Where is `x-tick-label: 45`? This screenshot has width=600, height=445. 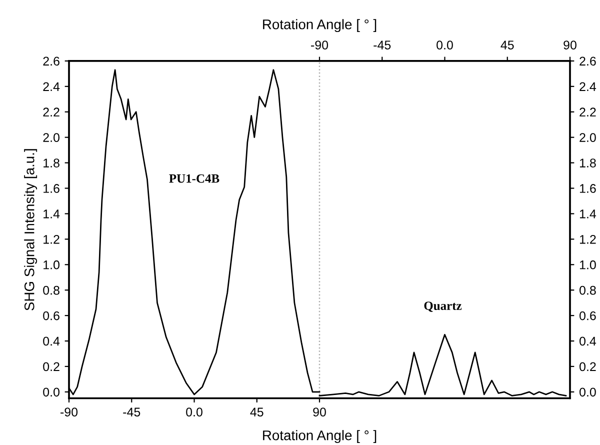 x-tick-label: 45 is located at coordinates (257, 412).